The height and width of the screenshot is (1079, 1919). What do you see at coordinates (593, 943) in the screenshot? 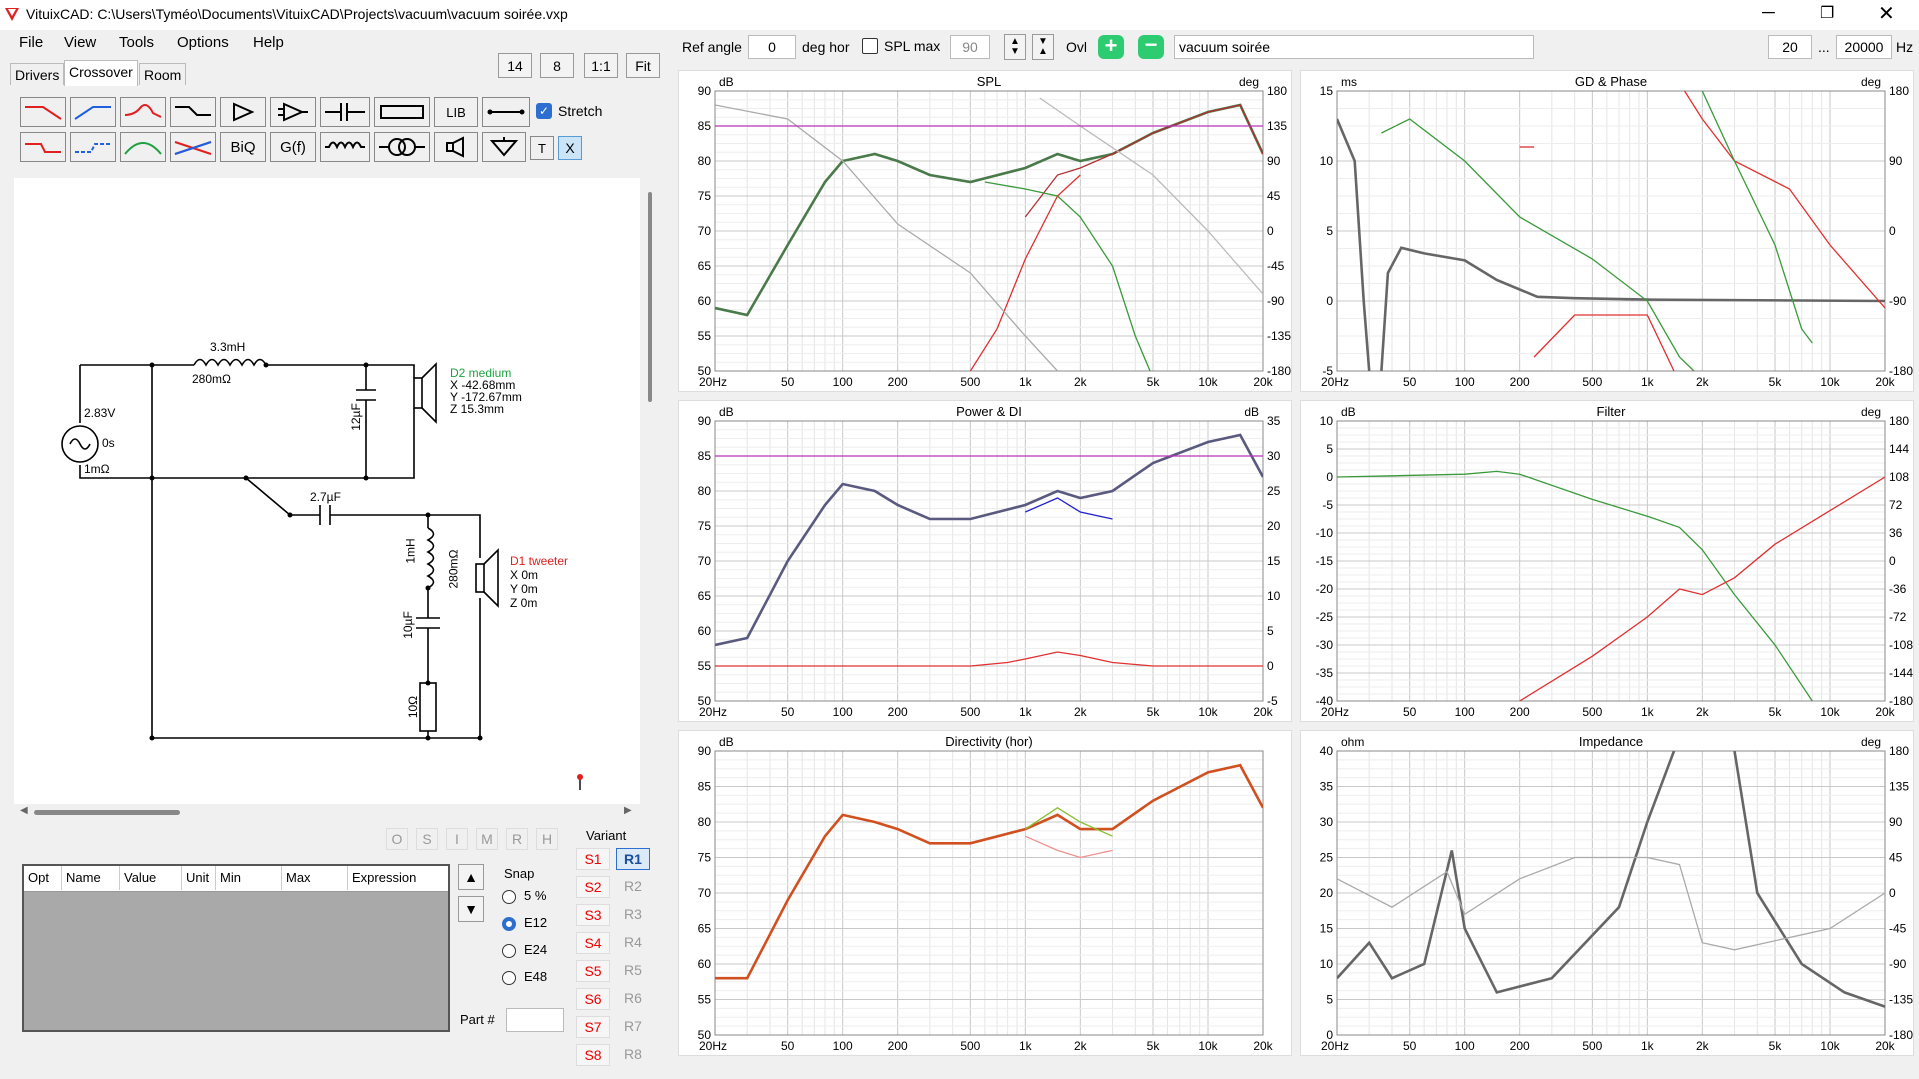
I see `variant-s4: S4` at bounding box center [593, 943].